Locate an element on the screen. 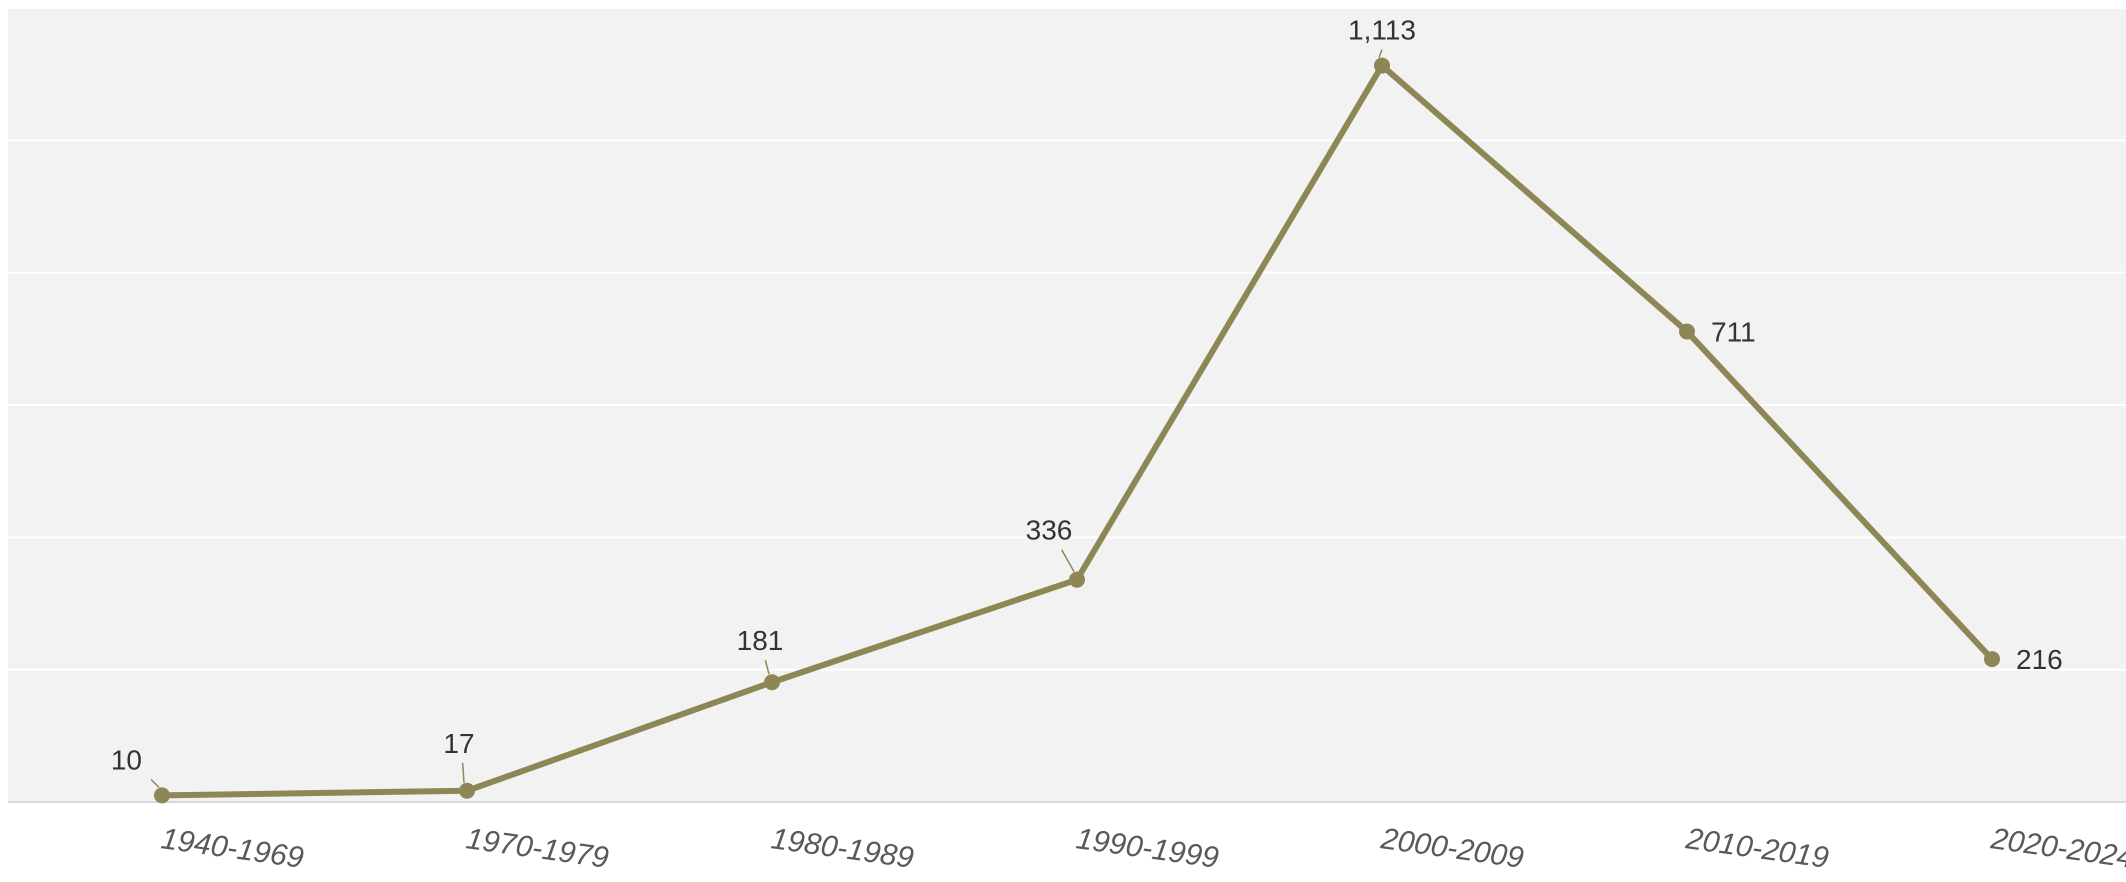  data-label-2010-2019: 711 is located at coordinates (1733, 332).